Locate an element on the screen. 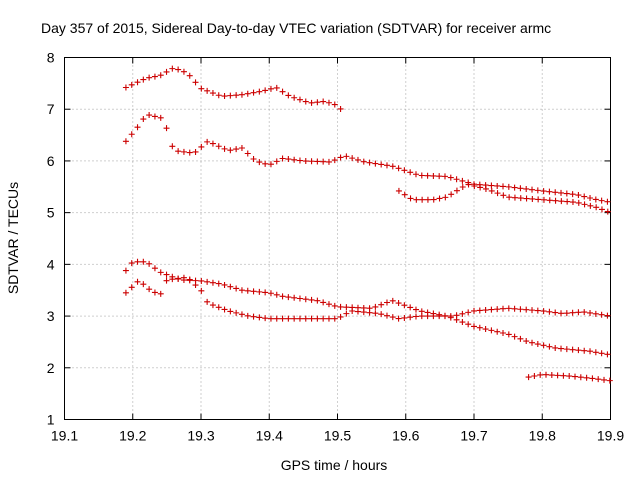 The image size is (640, 480). x-axis-label: GPS time / hours is located at coordinates (334, 465).